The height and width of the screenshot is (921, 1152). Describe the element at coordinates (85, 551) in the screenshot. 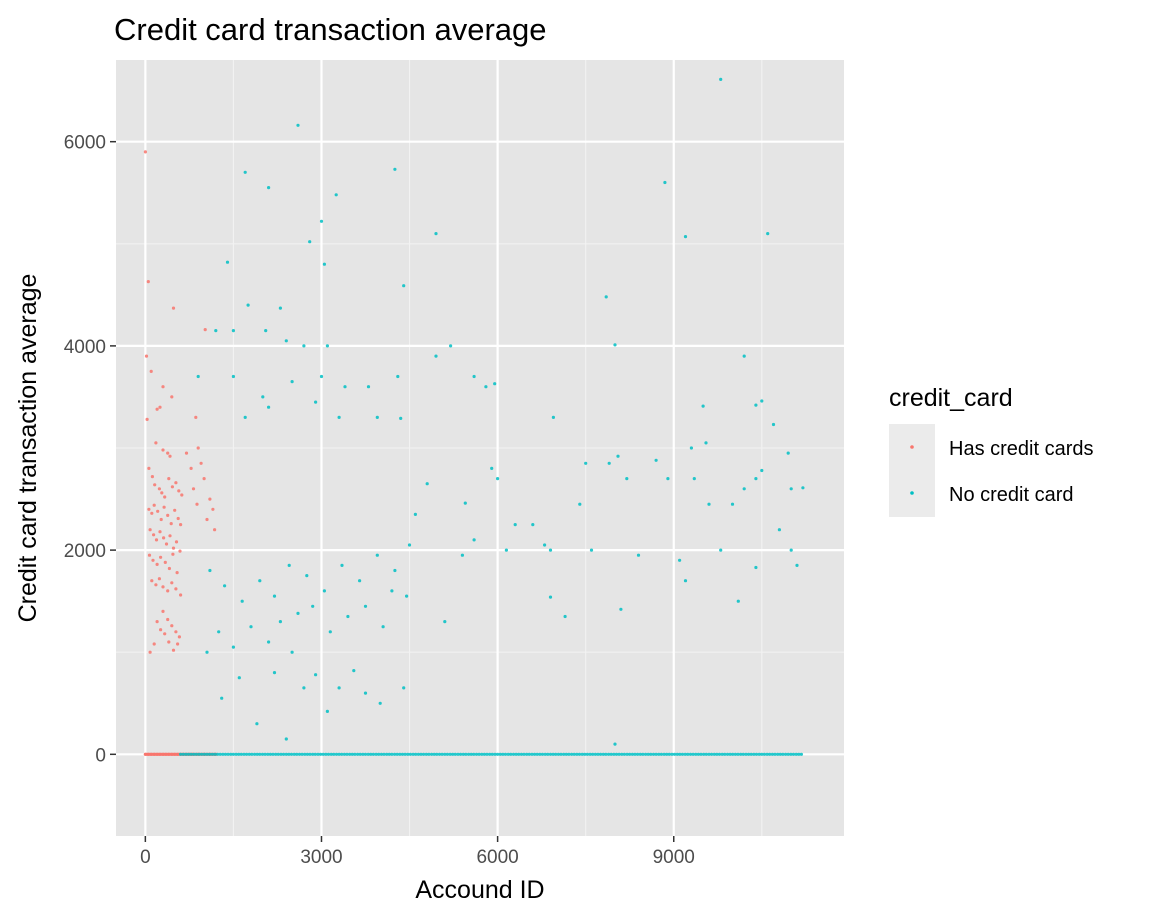

I see `y-tick-label: 2000` at that location.